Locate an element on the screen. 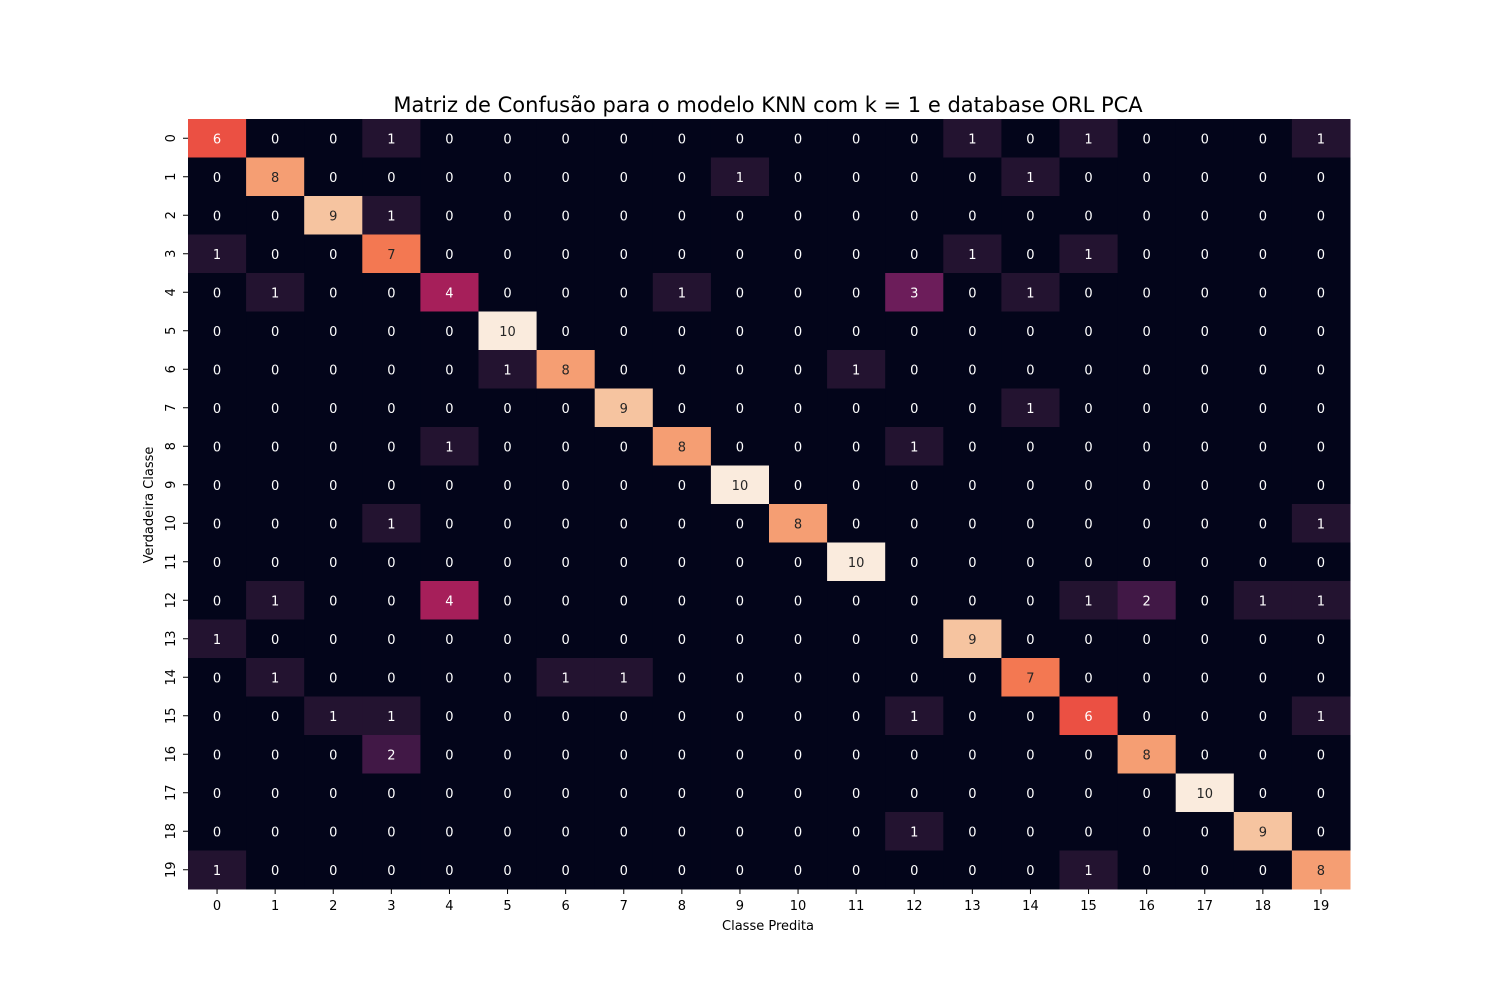 The height and width of the screenshot is (1000, 1500). y-tick-label: 3 is located at coordinates (171, 254).